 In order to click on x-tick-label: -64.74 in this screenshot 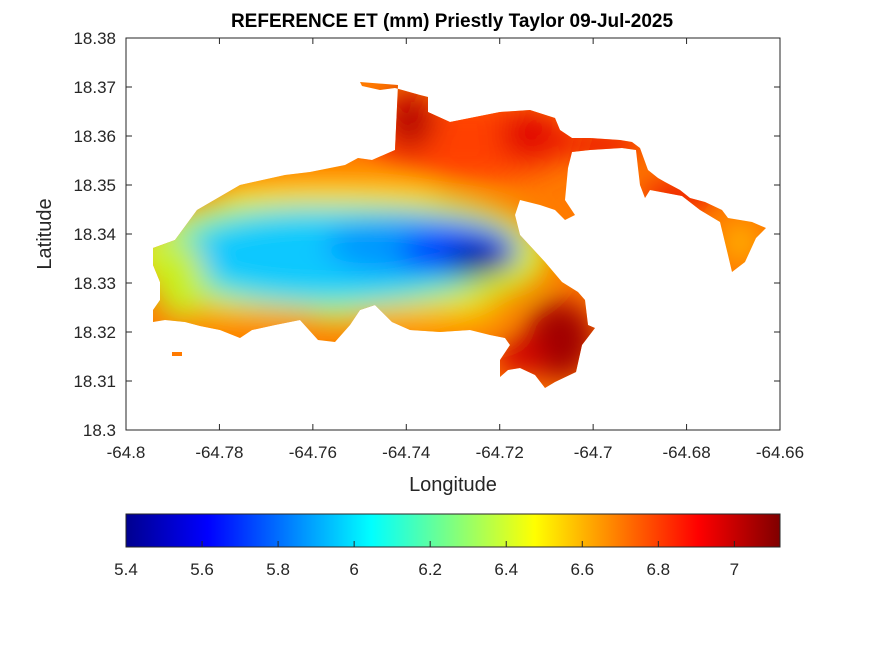, I will do `click(406, 452)`.